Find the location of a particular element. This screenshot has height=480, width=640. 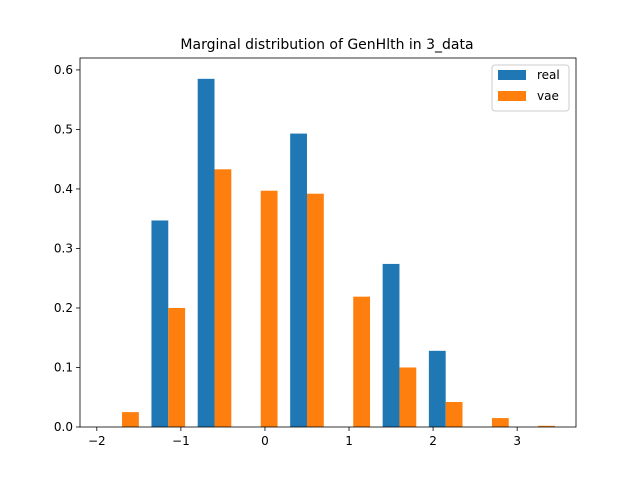

legend-label-vae: vae is located at coordinates (548, 96).